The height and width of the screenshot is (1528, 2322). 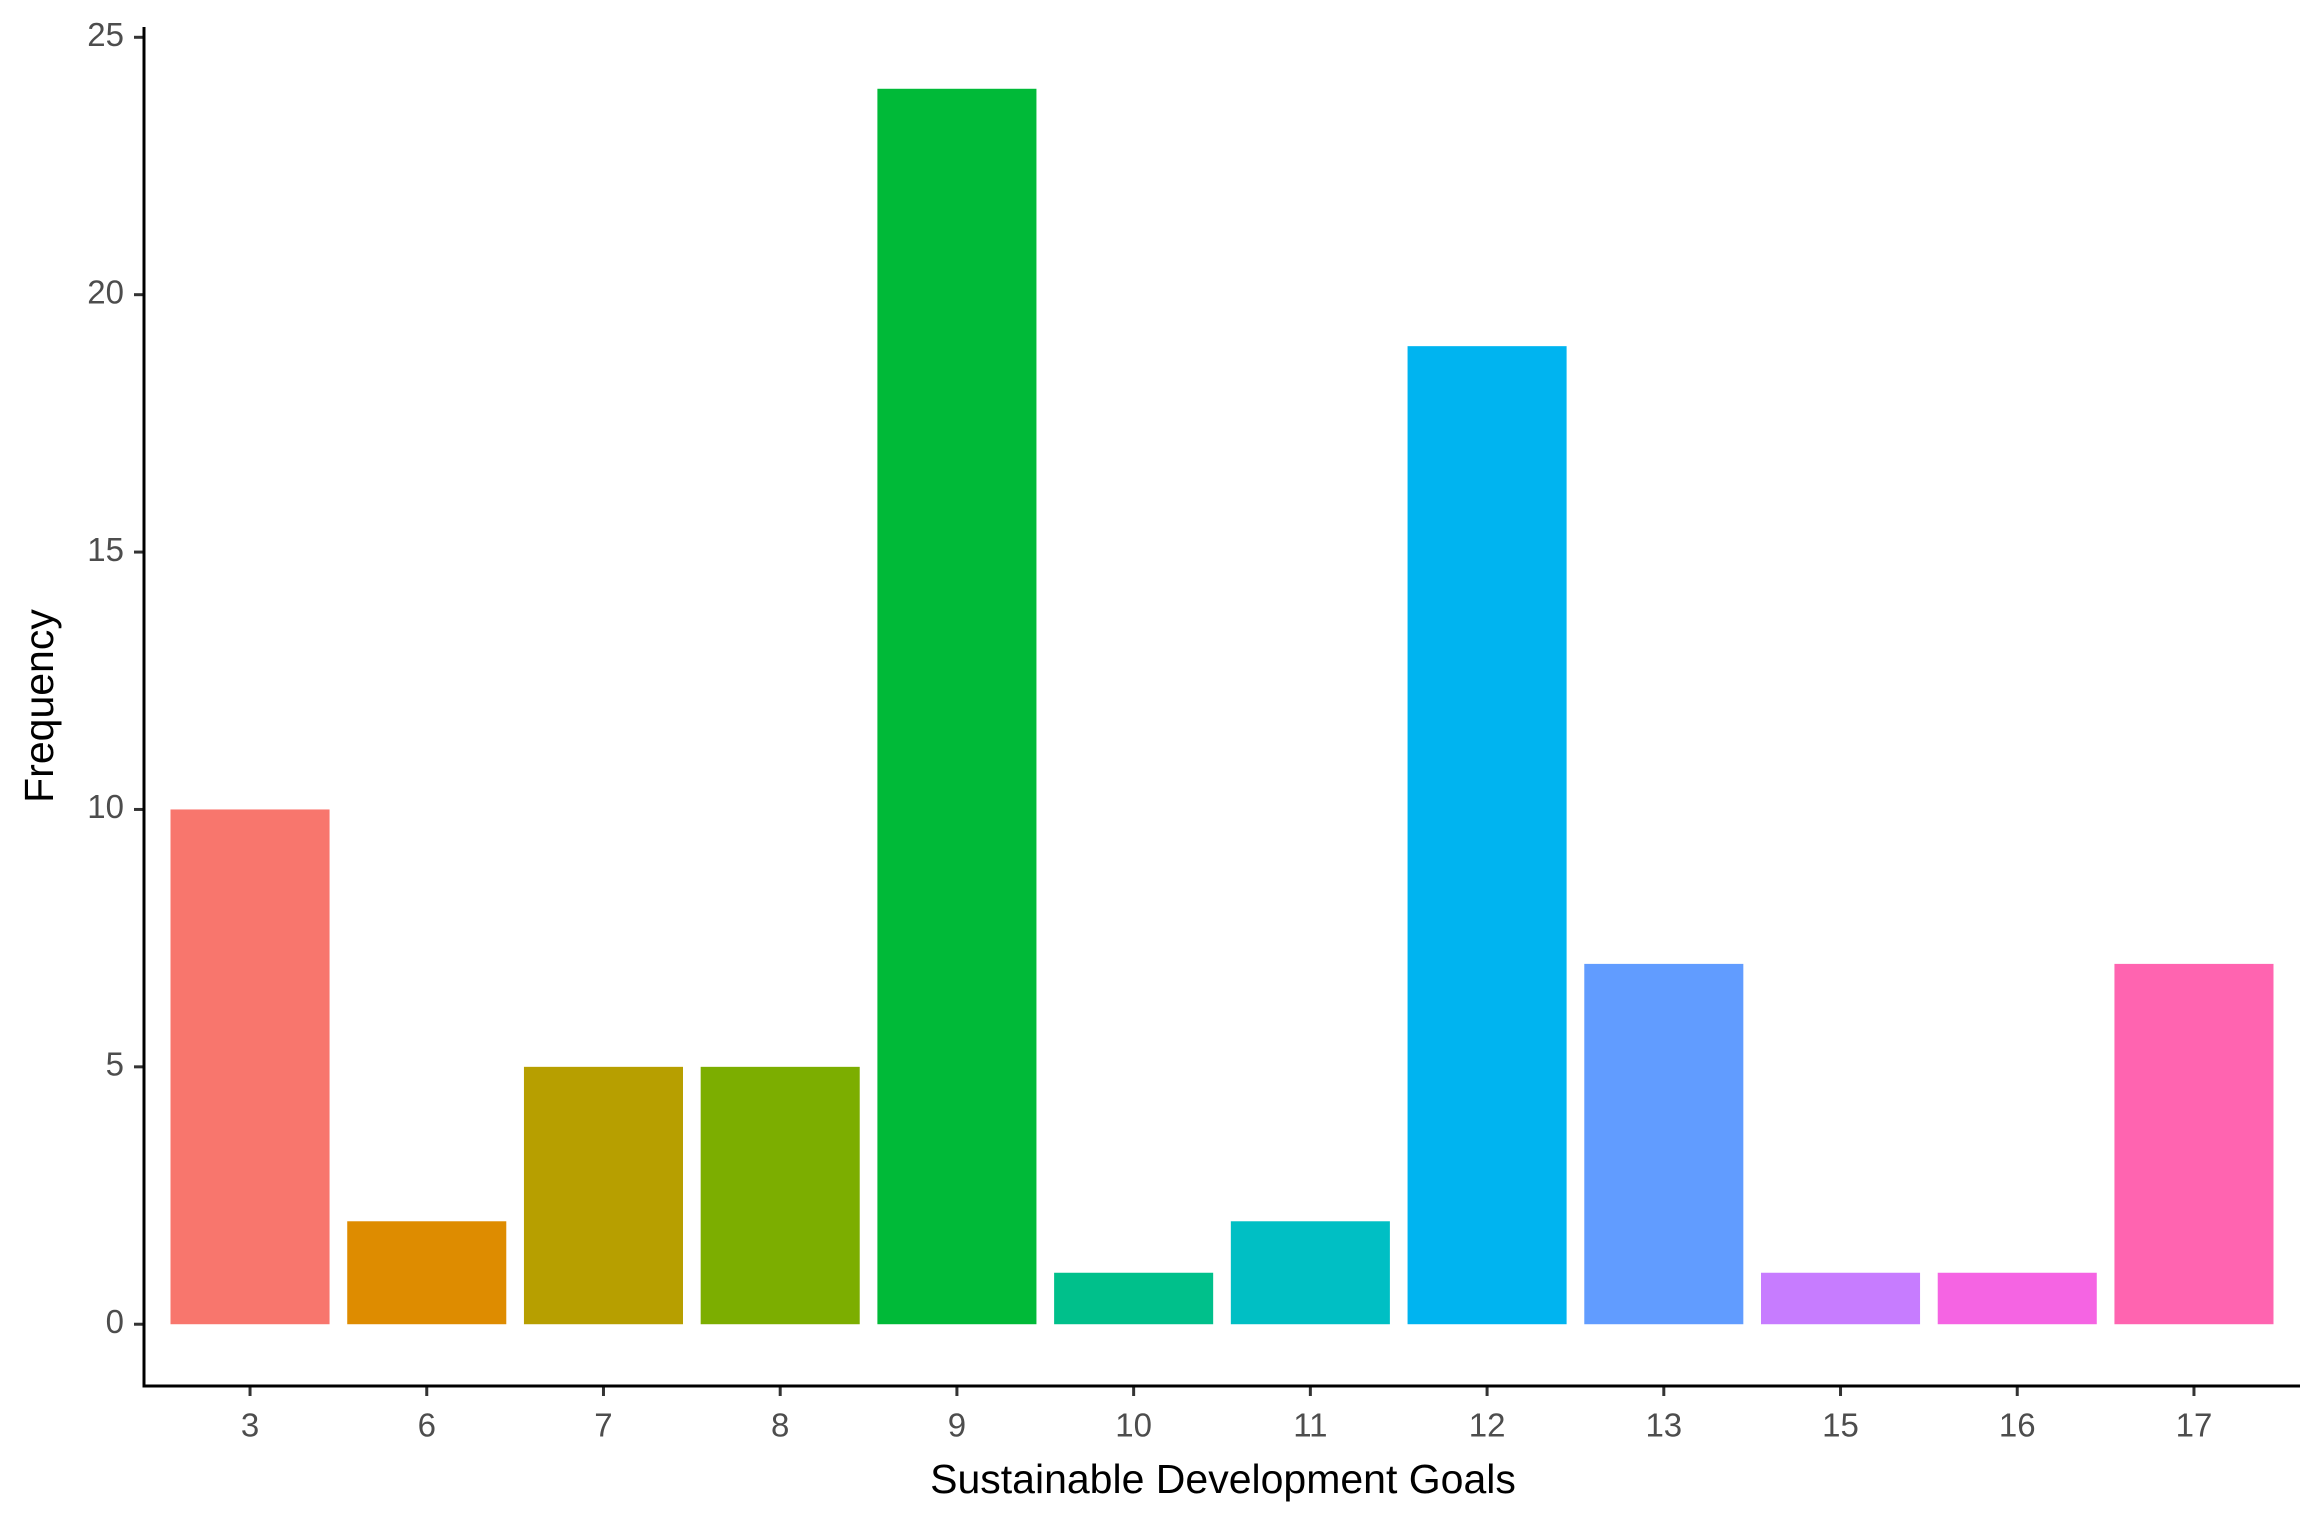 What do you see at coordinates (115, 1321) in the screenshot?
I see `y-tick-label: 0` at bounding box center [115, 1321].